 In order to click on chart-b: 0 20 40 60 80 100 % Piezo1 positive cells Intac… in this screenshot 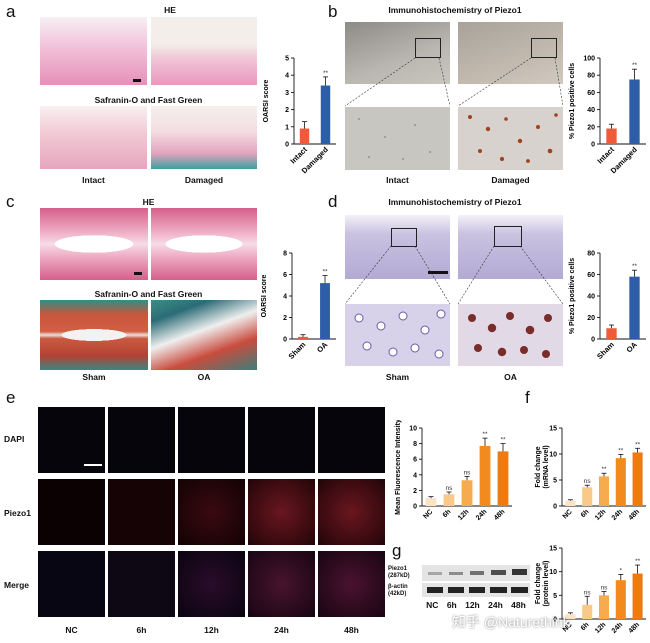, I will do `click(607, 115)`.